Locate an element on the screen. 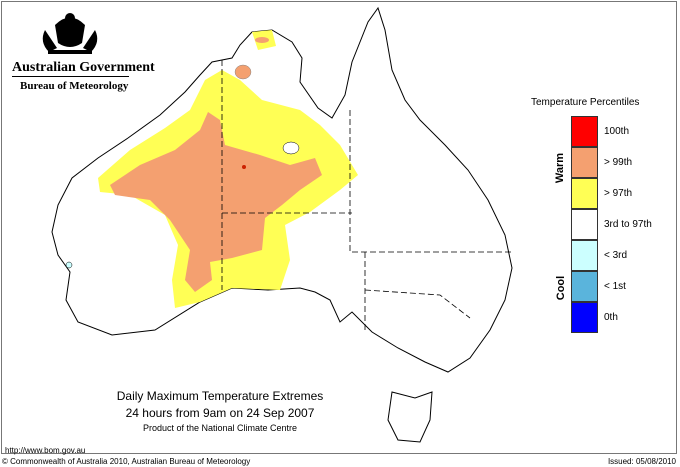  map-product: Product of the National Climate Centre is located at coordinates (220, 428).